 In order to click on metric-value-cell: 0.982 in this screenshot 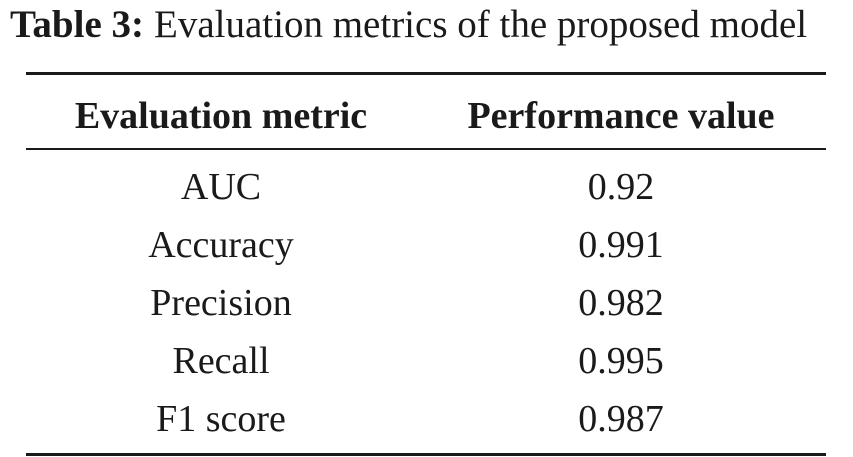, I will do `click(621, 303)`.